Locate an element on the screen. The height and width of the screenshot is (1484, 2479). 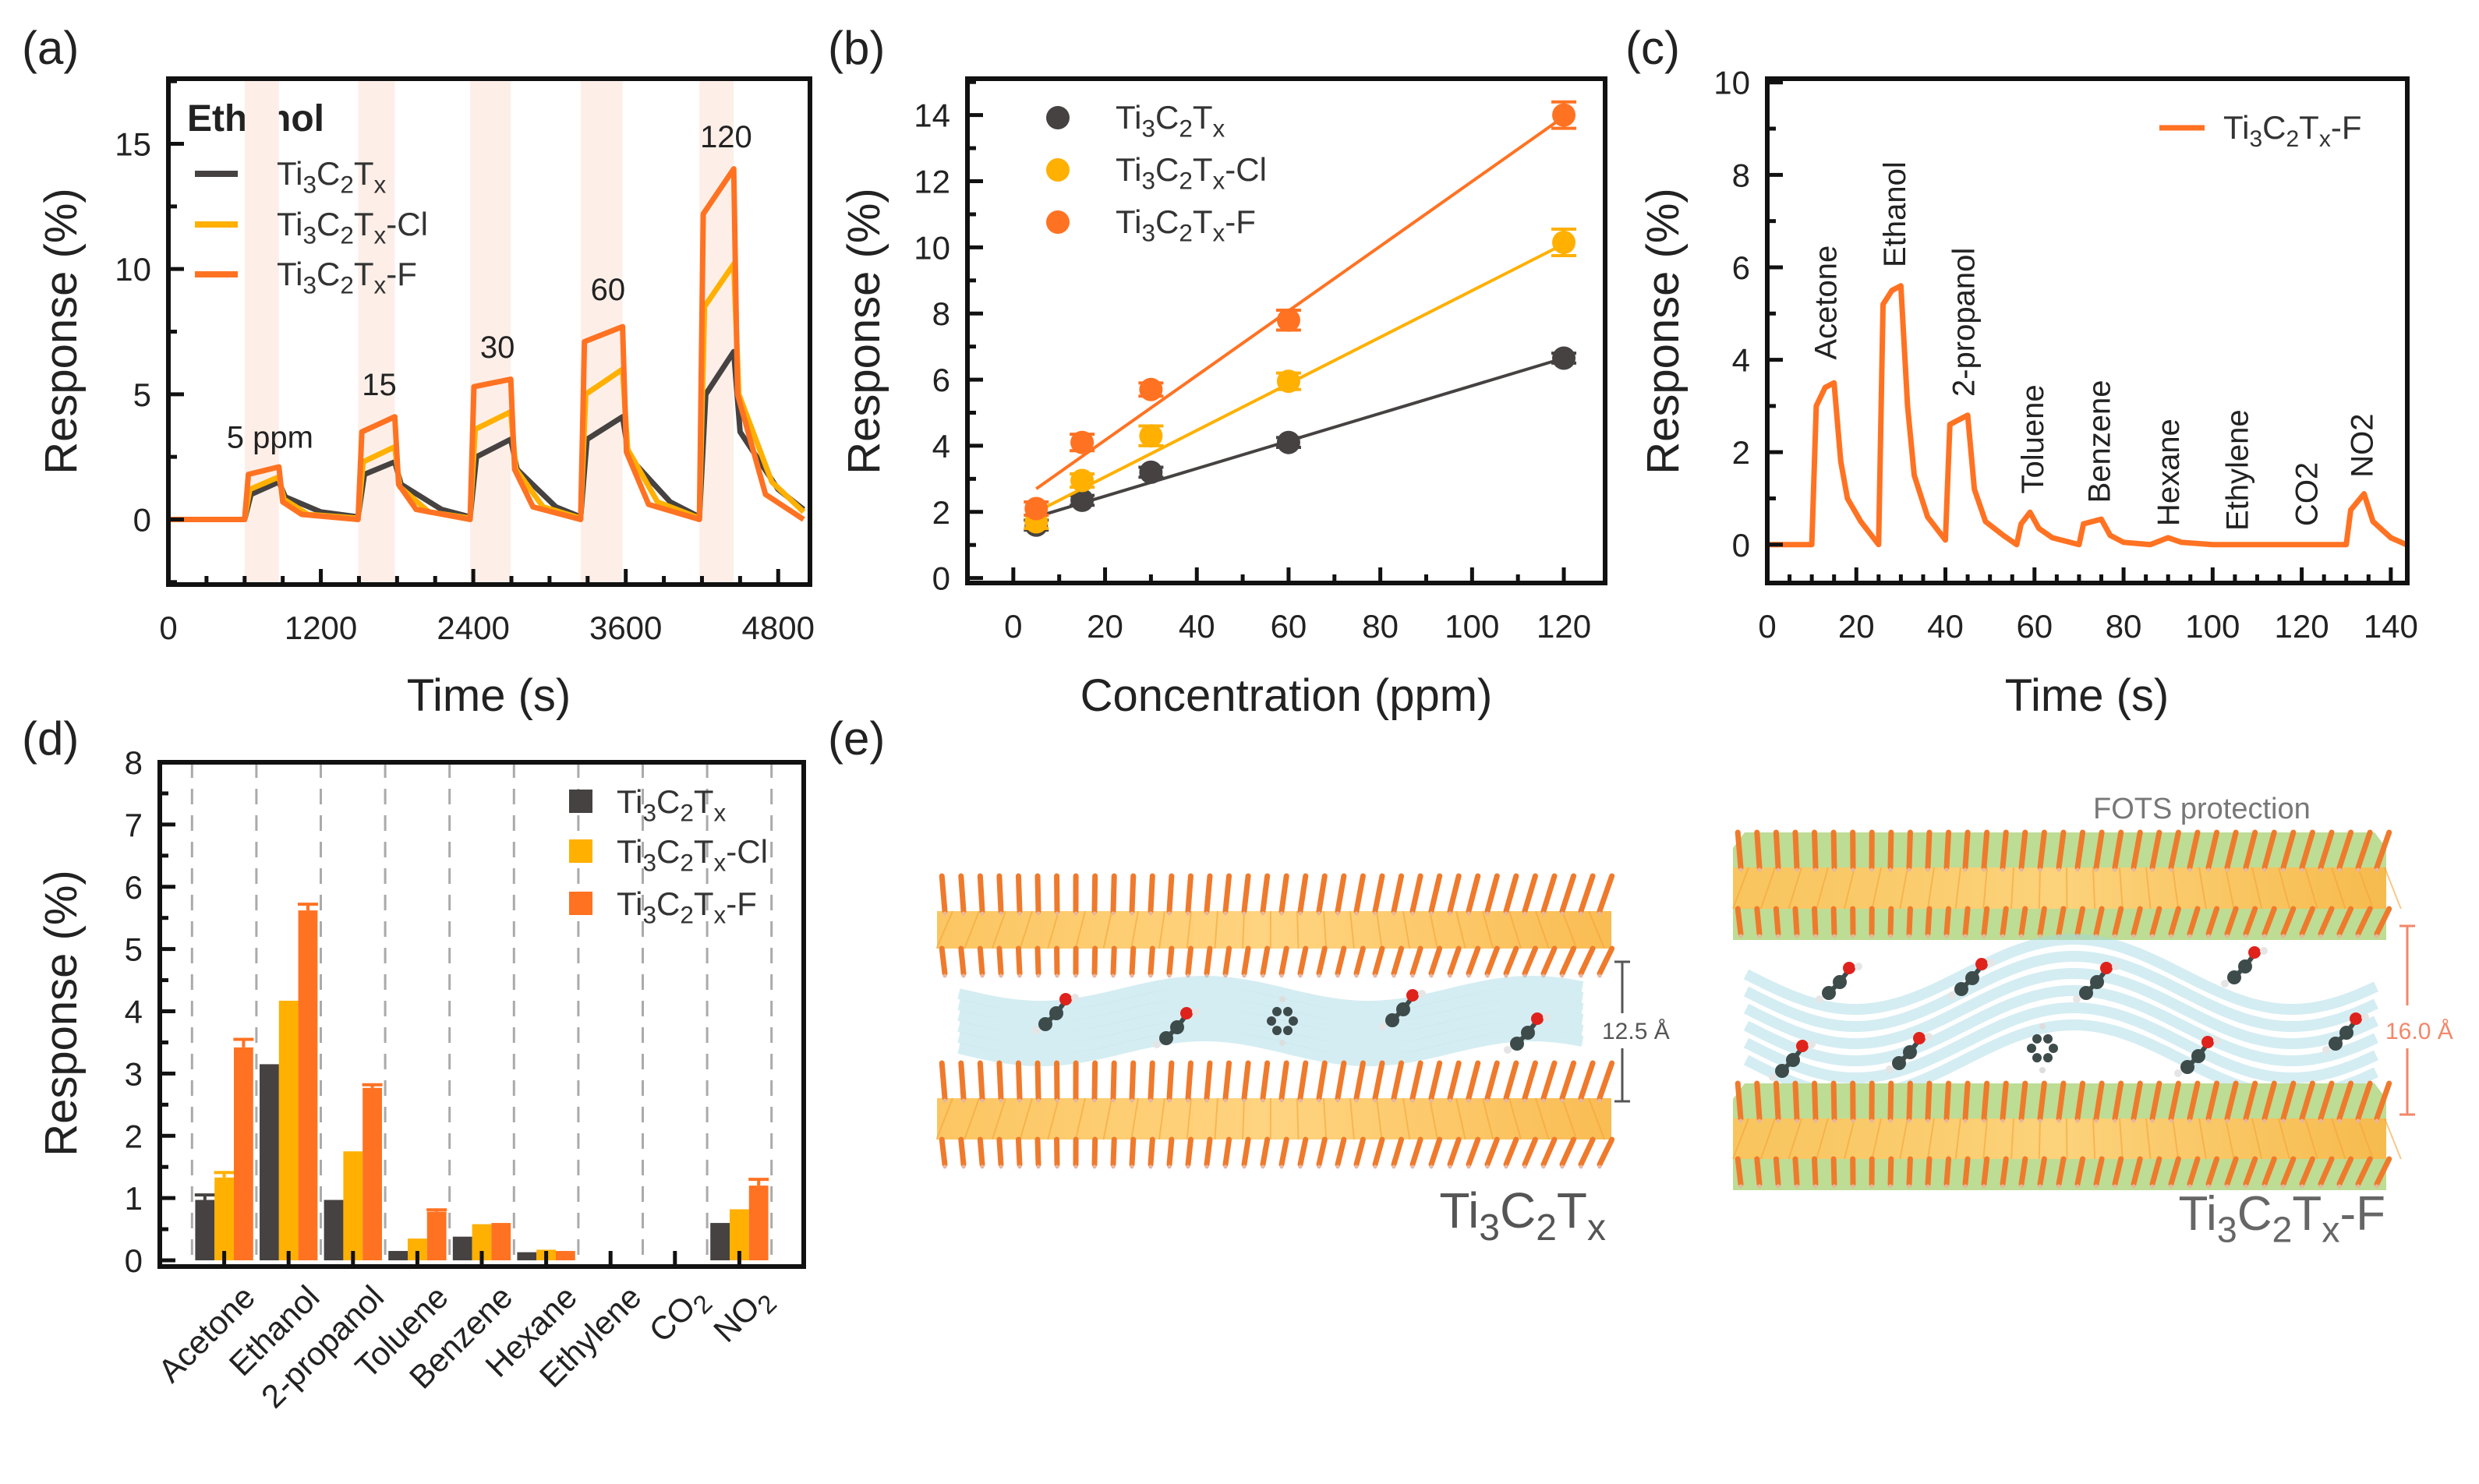
x-tick-label: 100 is located at coordinates (2212, 626).